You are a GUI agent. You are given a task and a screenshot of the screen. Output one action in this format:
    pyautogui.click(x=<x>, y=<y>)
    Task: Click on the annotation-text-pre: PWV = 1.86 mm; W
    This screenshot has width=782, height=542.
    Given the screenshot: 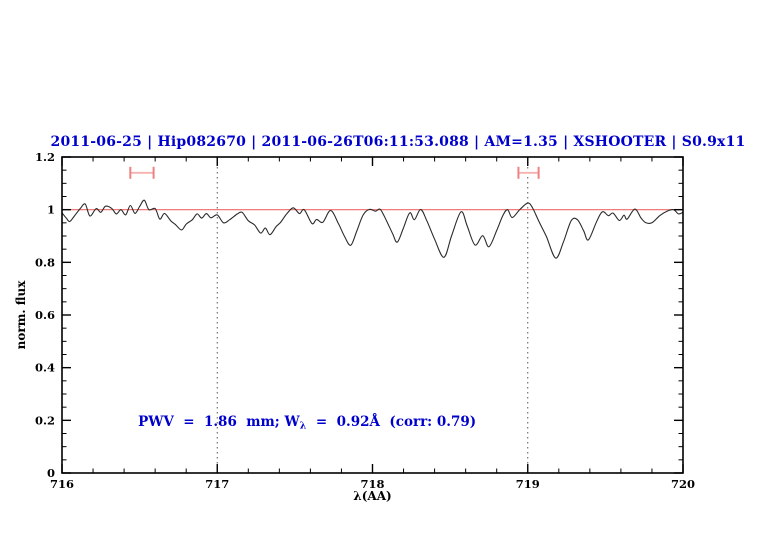 What is the action you would take?
    pyautogui.click(x=219, y=421)
    